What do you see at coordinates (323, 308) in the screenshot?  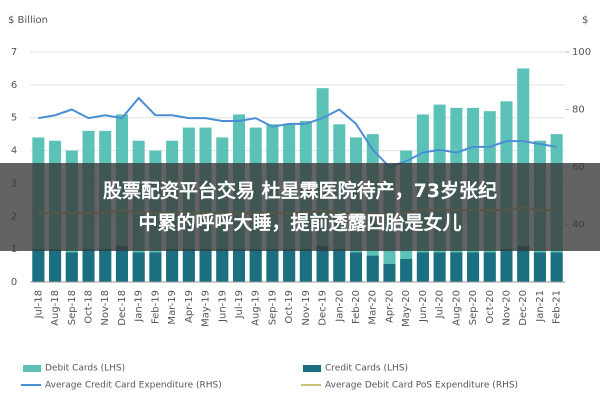 I see `x-tick-label: Dec-19` at bounding box center [323, 308].